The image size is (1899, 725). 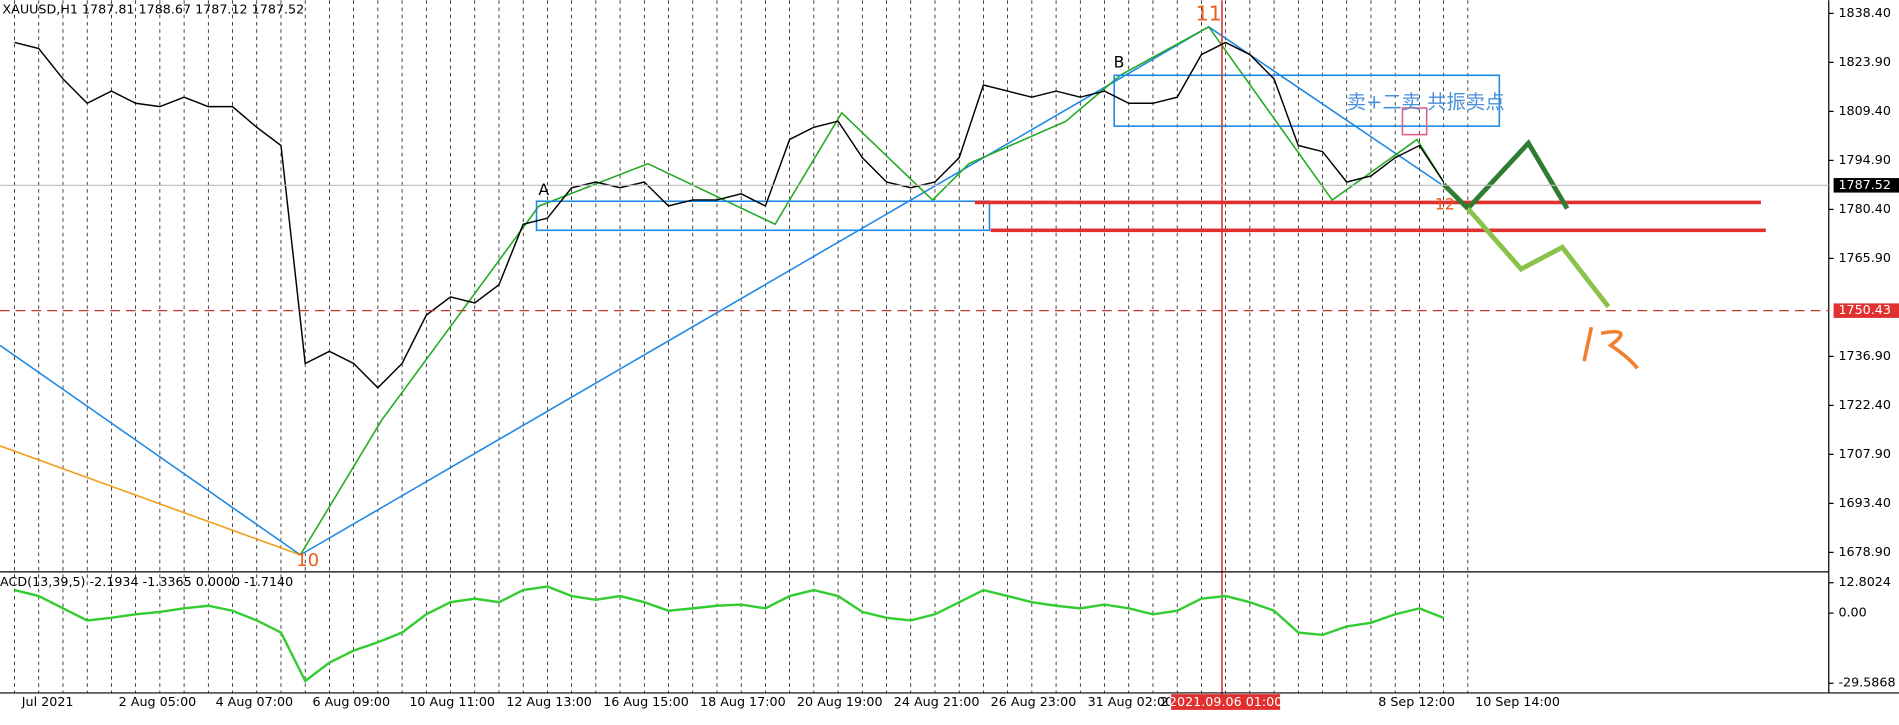 I want to click on y-tick-label: -29.5868, so click(x=1866, y=682).